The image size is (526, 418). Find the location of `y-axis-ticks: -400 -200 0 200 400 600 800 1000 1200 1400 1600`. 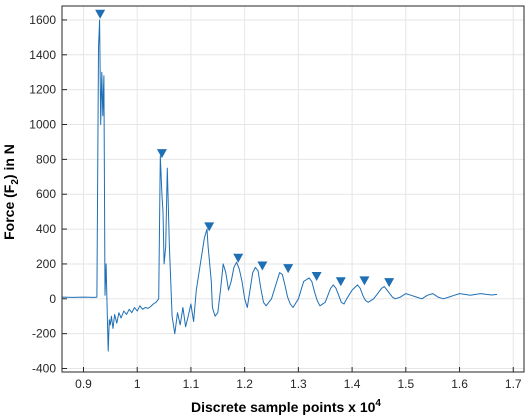

y-axis-ticks: -400 -200 0 200 400 600 800 1000 1200 1400 1600 is located at coordinates (48, 194).